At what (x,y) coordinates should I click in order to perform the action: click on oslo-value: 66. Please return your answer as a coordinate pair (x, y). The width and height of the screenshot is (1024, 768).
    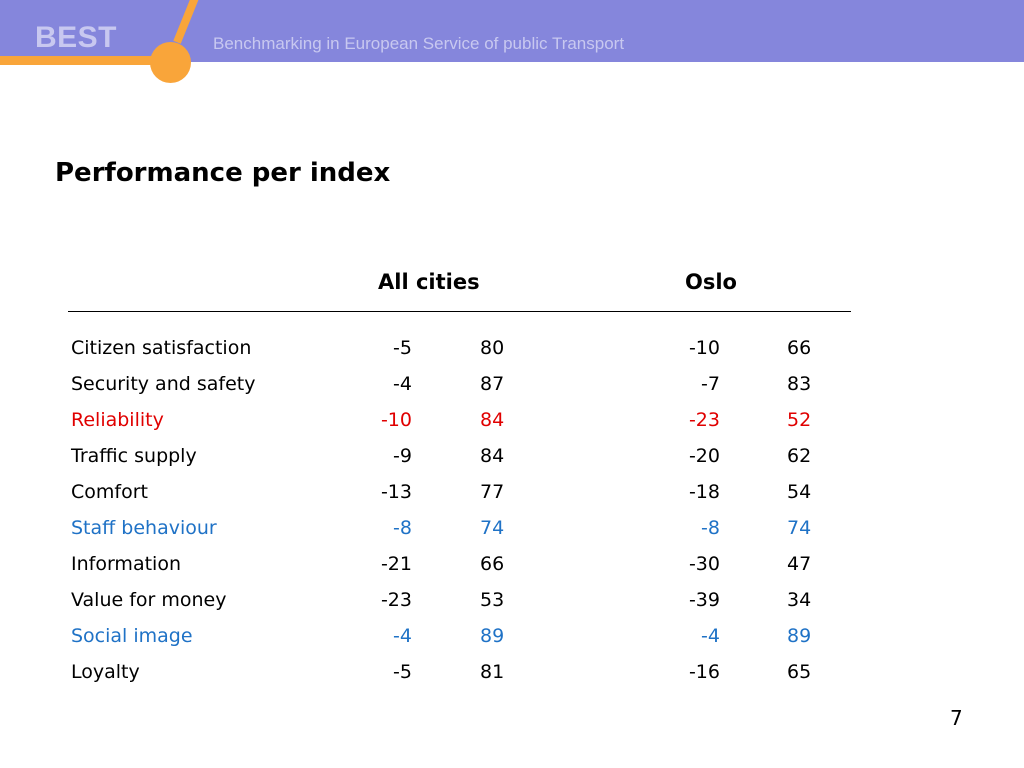
    Looking at the image, I should click on (799, 348).